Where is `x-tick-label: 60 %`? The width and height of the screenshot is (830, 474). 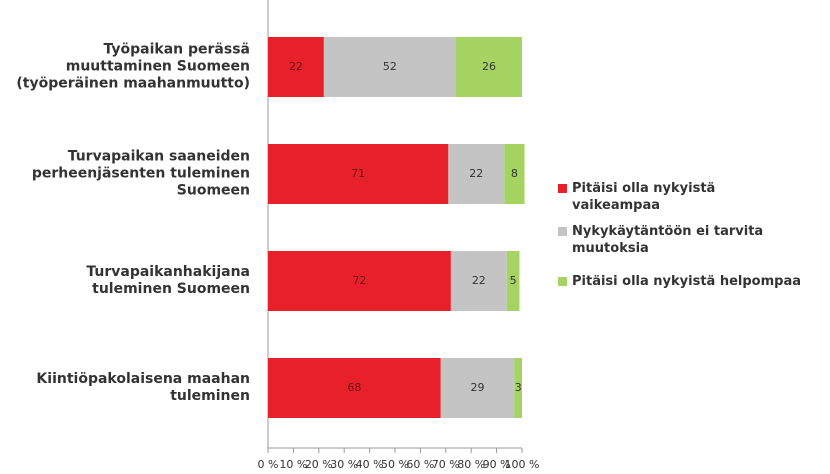
x-tick-label: 60 % is located at coordinates (420, 464).